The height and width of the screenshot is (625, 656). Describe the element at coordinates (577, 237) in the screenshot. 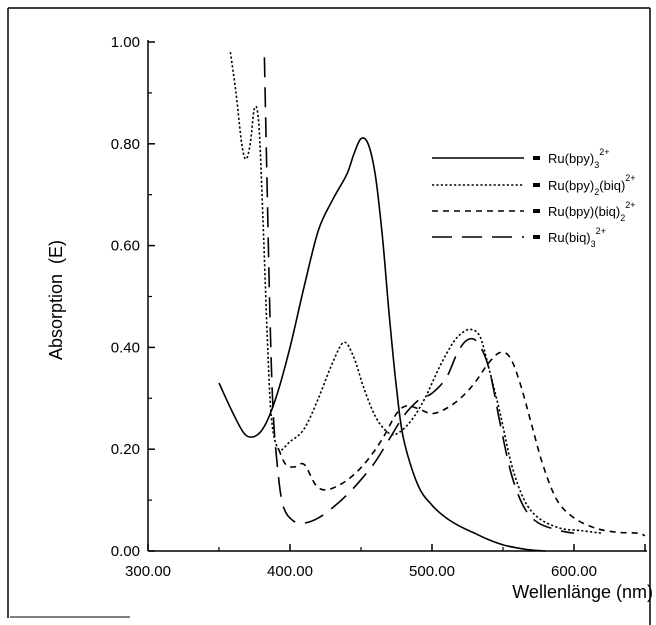

I see `legend-label-4: Ru(biq)32+` at that location.